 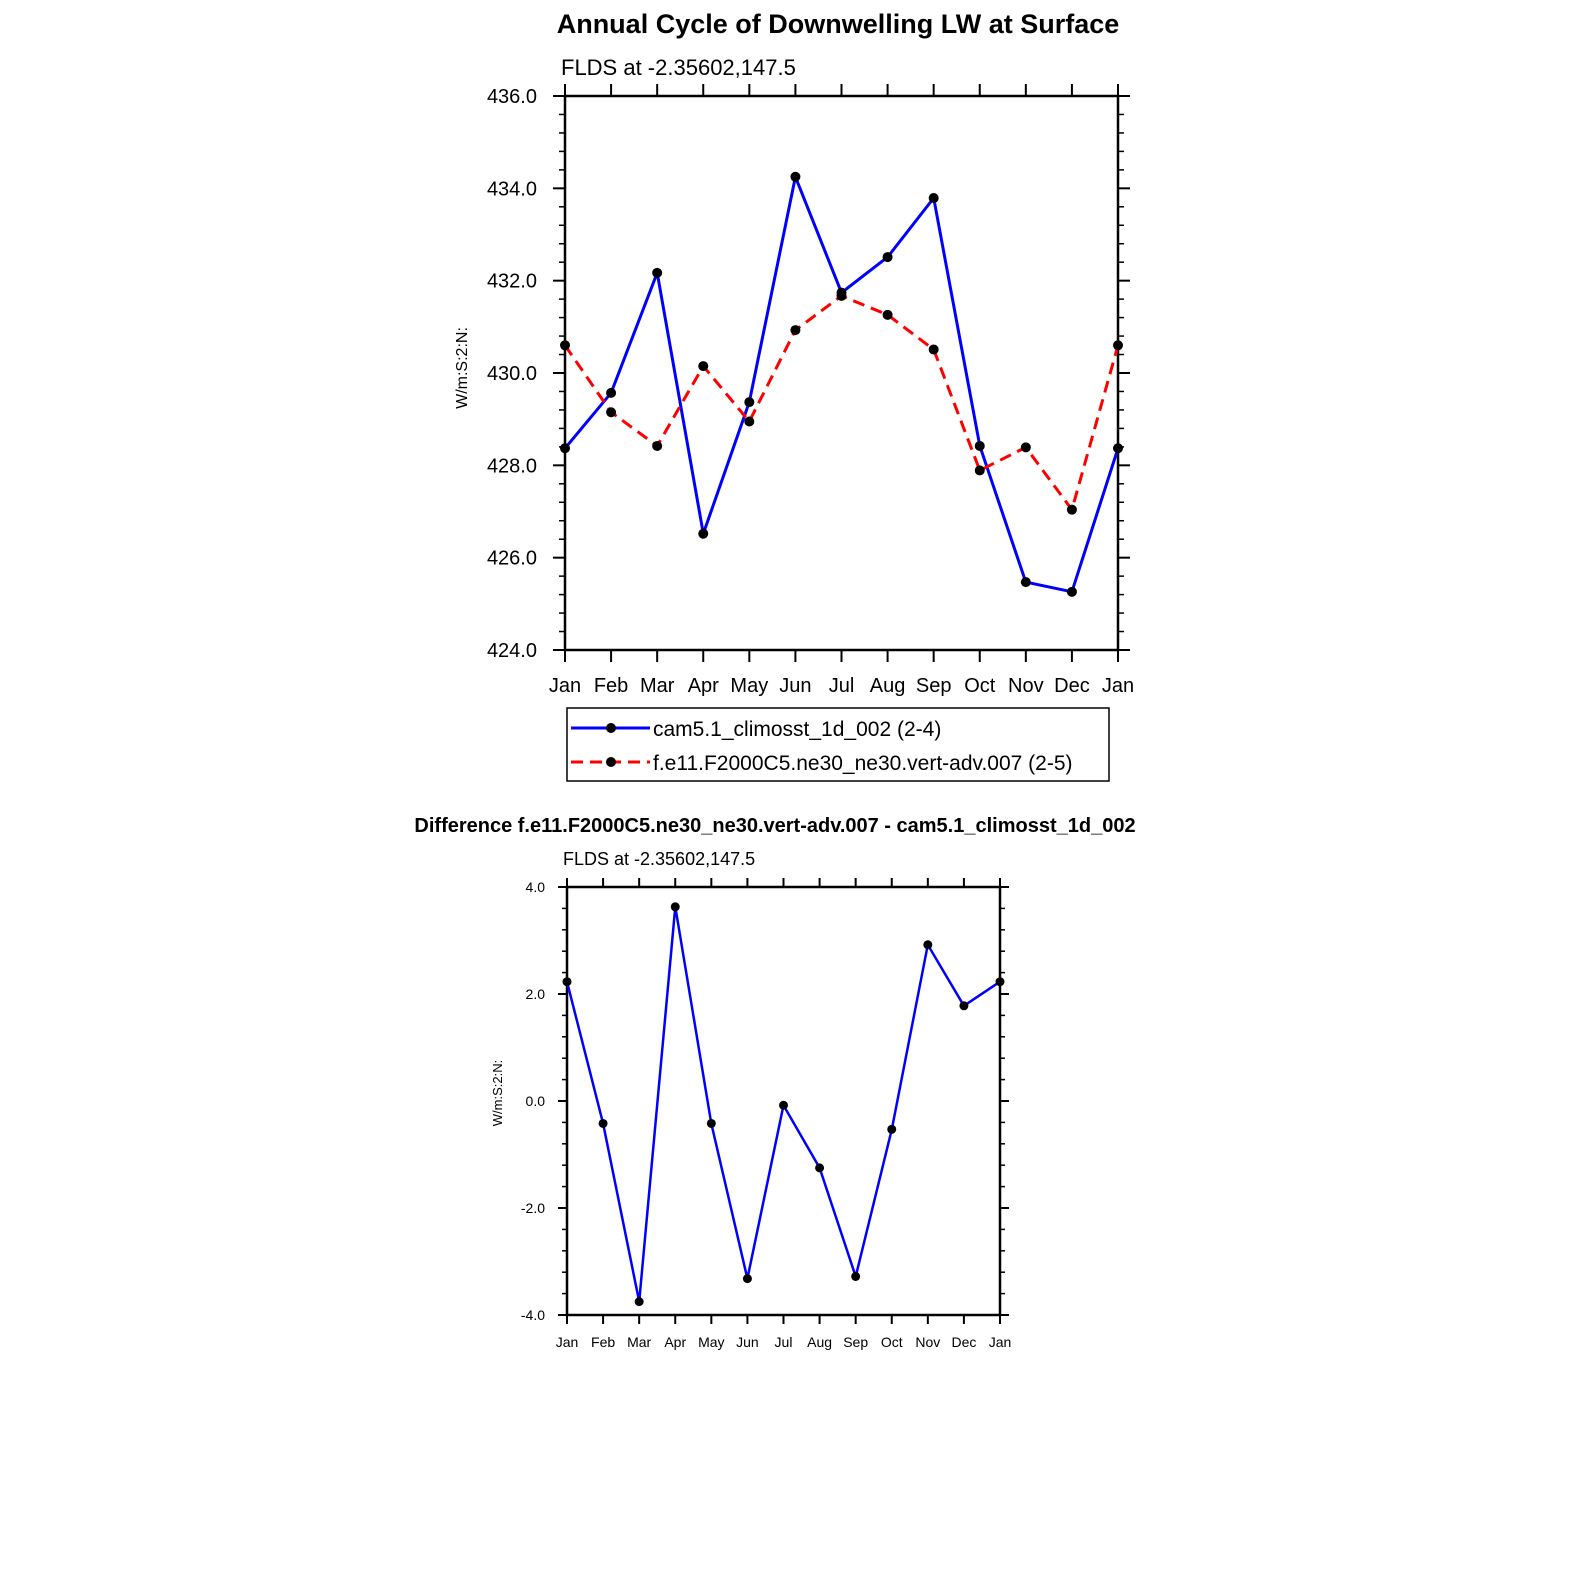 I want to click on y-tick-label: 424.0, so click(x=512, y=651).